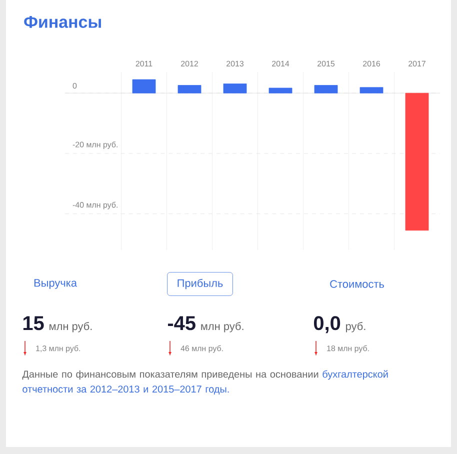 This screenshot has width=457, height=454. What do you see at coordinates (55, 284) in the screenshot?
I see `text: Выручка` at bounding box center [55, 284].